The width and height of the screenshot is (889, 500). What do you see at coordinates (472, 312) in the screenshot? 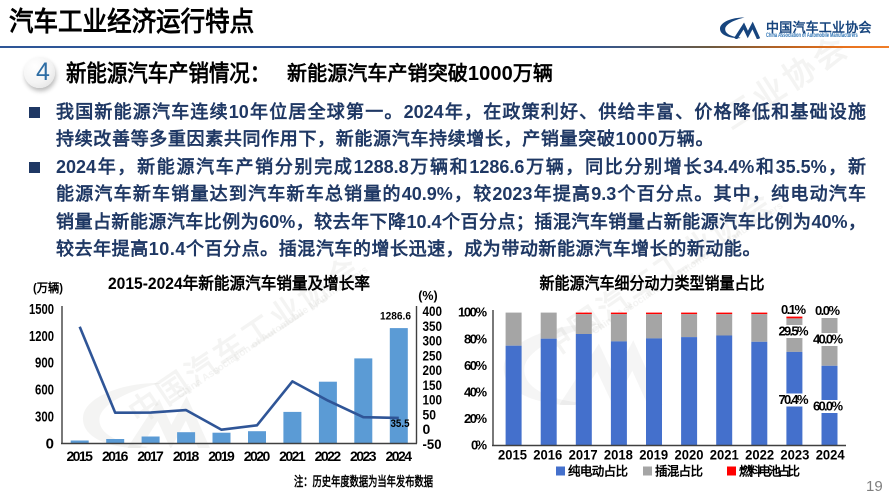
I see `svg-text: 100%` at bounding box center [472, 312].